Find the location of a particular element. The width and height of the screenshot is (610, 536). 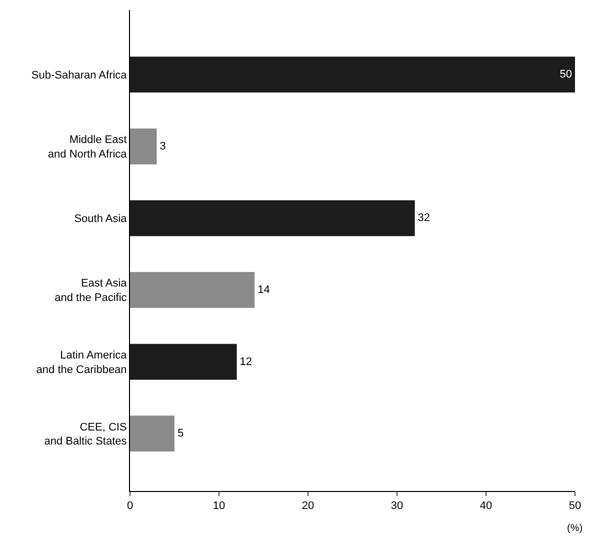

y-tick-label: Latin America and the Caribbean is located at coordinates (82, 362).